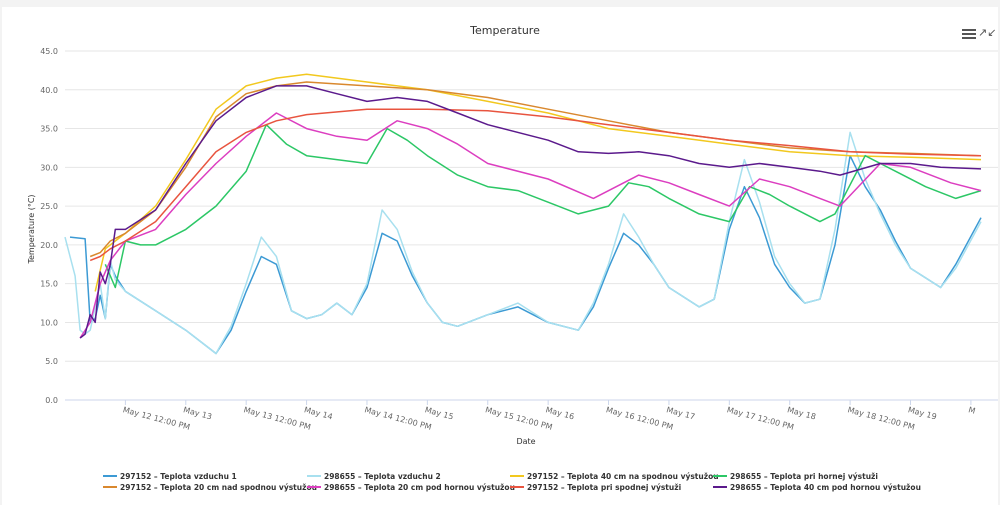 This screenshot has height=505, width=1000. Describe the element at coordinates (49, 226) in the screenshot. I see `y-axis-ticks: 0.0 5.0 10.0 15.0 20.0 25.0 30.0 35.0 40.0 45.0` at that location.